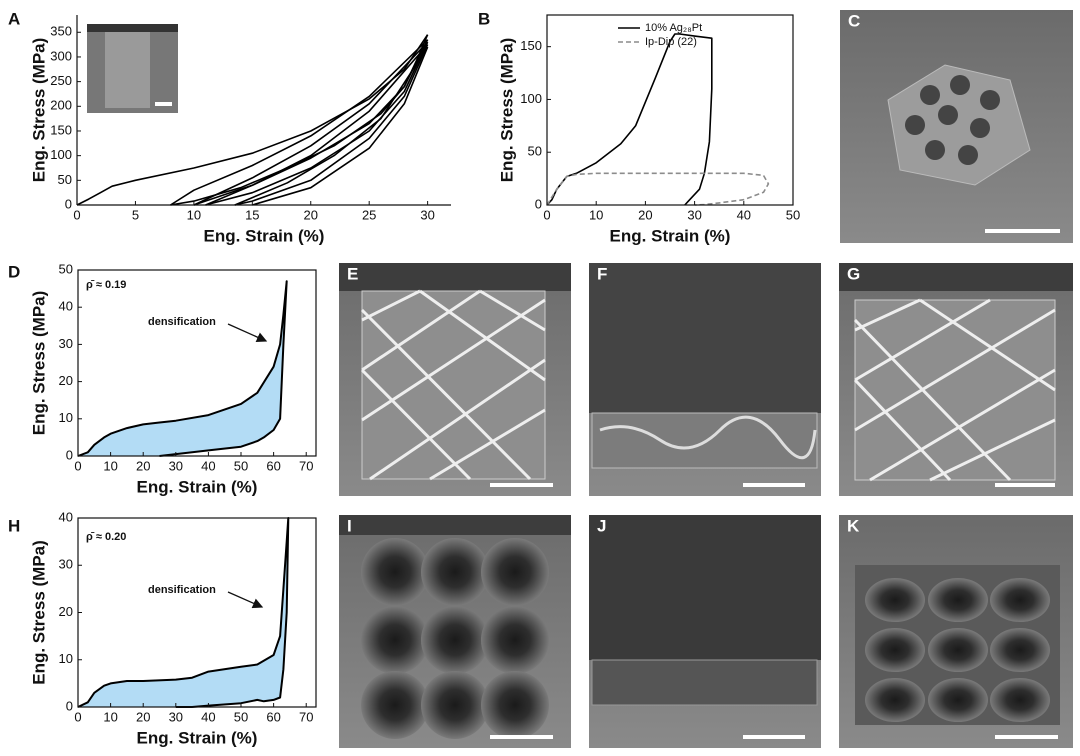 This screenshot has width=1080, height=756. What do you see at coordinates (956, 379) in the screenshot?
I see `image-g` at bounding box center [956, 379].